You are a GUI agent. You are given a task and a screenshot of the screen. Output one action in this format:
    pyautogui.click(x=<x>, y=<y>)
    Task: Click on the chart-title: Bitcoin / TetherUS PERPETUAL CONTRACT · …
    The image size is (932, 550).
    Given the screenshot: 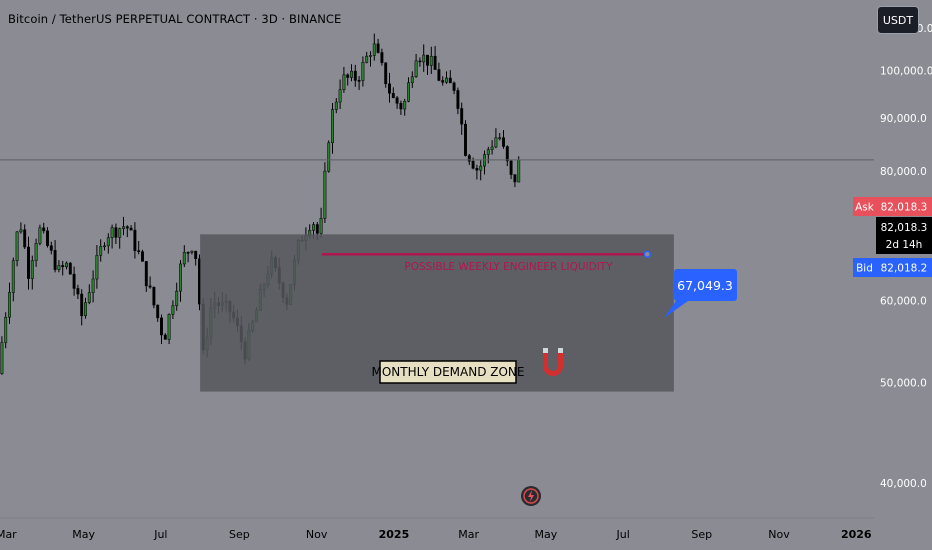 What is the action you would take?
    pyautogui.click(x=175, y=19)
    